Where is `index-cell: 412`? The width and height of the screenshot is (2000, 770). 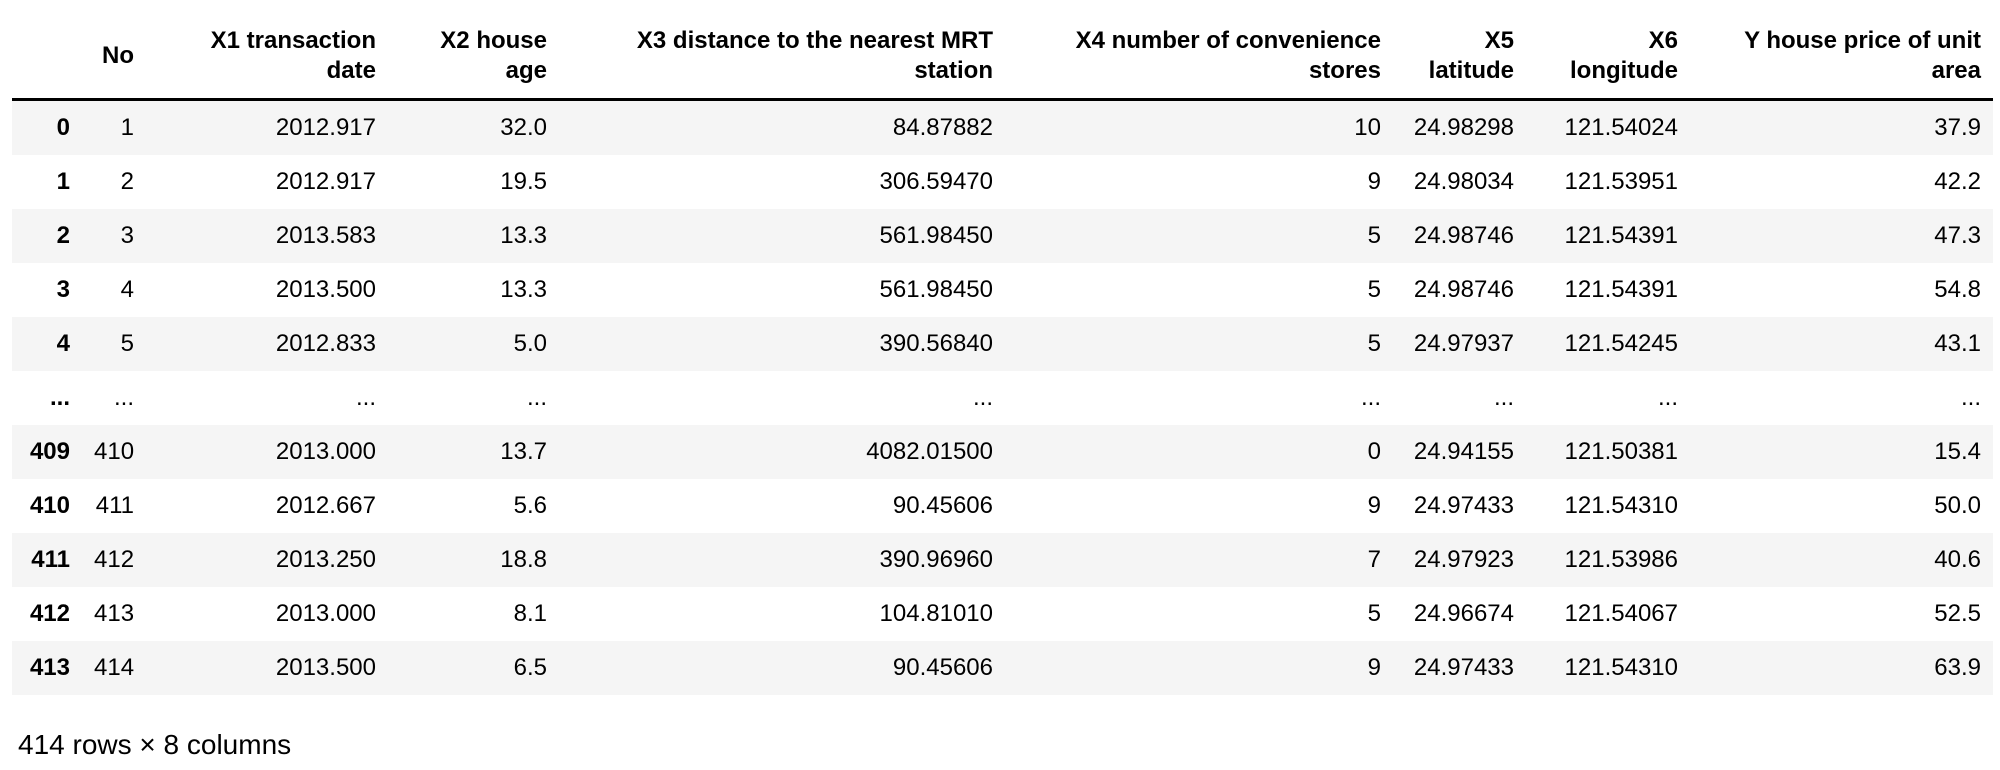
index-cell: 412 is located at coordinates (49, 613).